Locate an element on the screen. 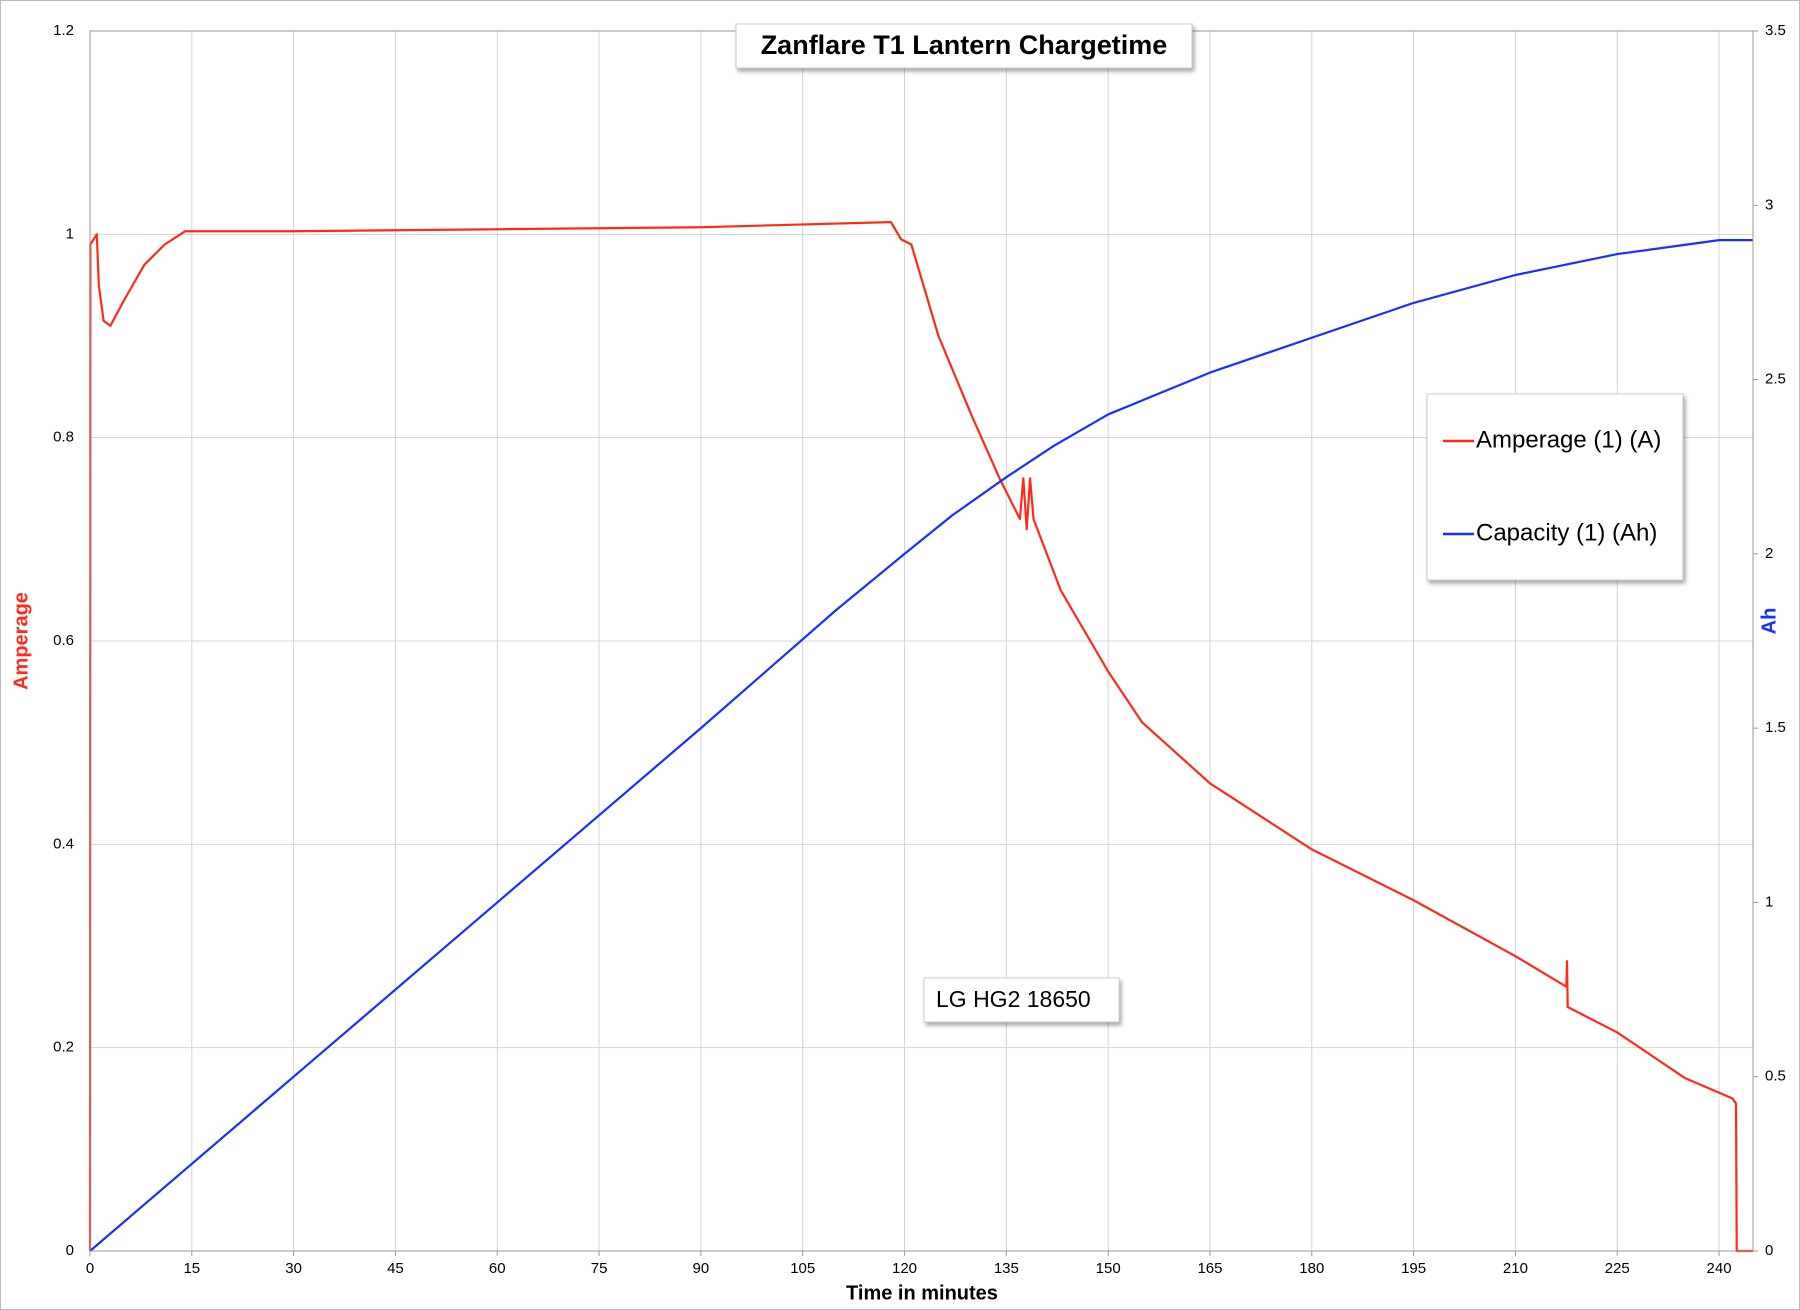  x-tick-label: 30 is located at coordinates (293, 1268).